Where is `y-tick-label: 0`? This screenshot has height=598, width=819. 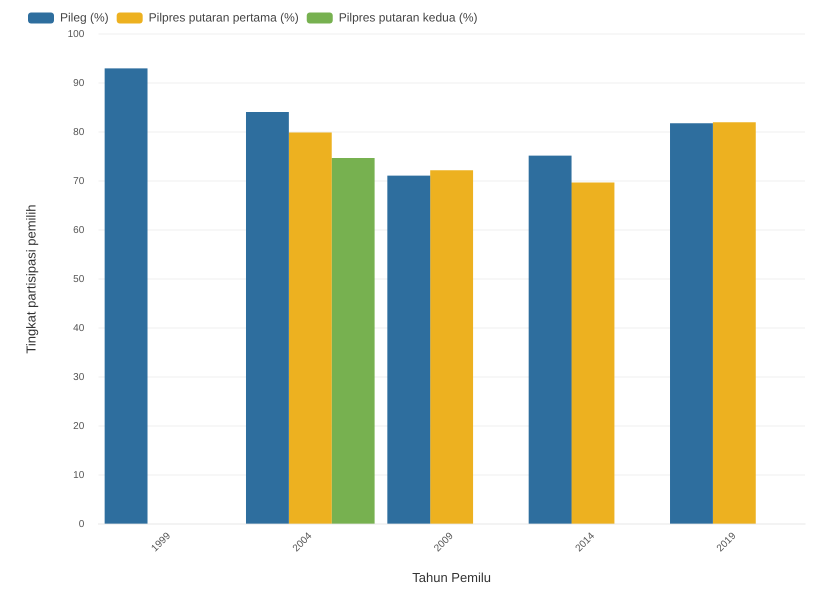 y-tick-label: 0 is located at coordinates (81, 524).